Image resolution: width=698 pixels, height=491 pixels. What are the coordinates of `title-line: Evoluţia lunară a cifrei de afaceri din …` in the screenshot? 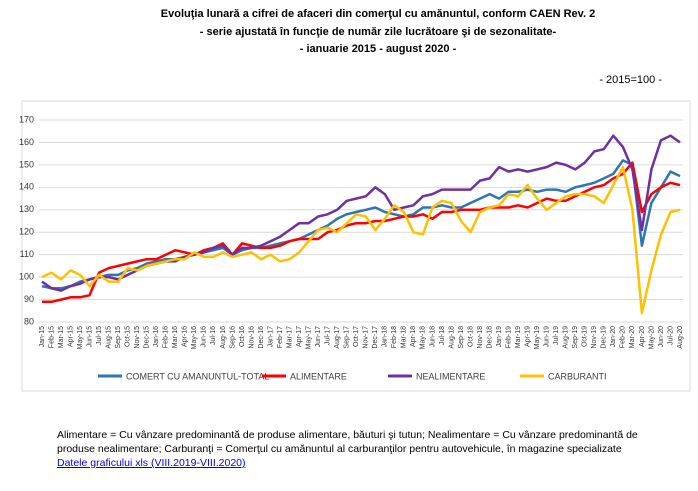 It's located at (378, 14).